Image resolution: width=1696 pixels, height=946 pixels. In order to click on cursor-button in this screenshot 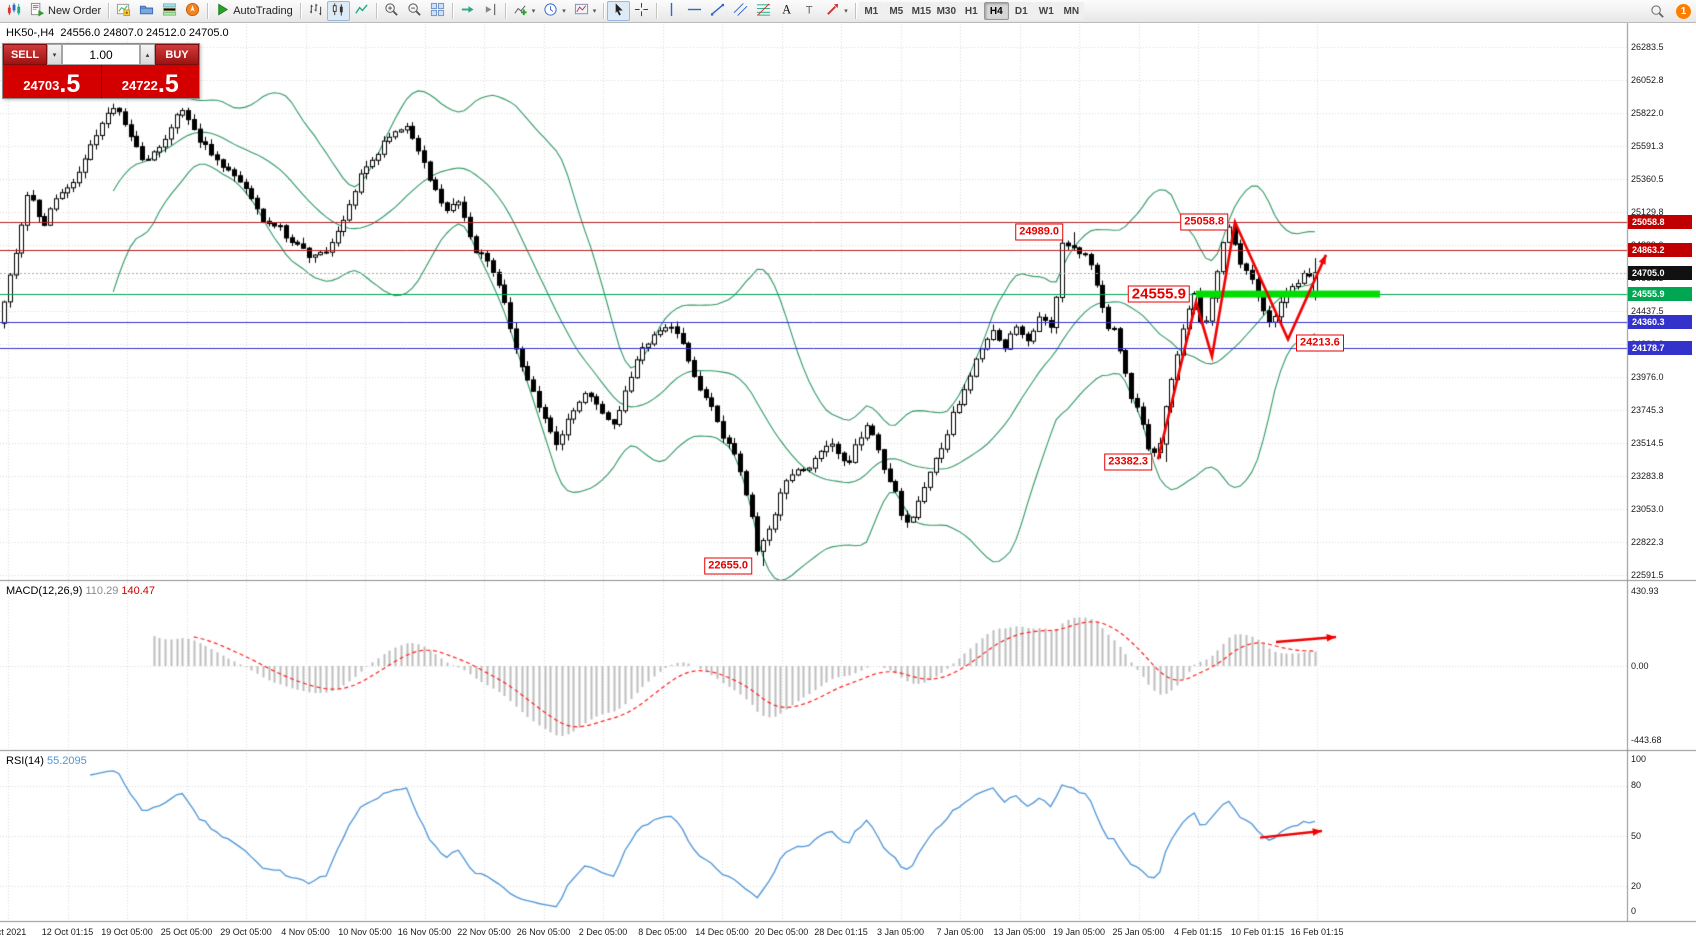, I will do `click(619, 11)`.